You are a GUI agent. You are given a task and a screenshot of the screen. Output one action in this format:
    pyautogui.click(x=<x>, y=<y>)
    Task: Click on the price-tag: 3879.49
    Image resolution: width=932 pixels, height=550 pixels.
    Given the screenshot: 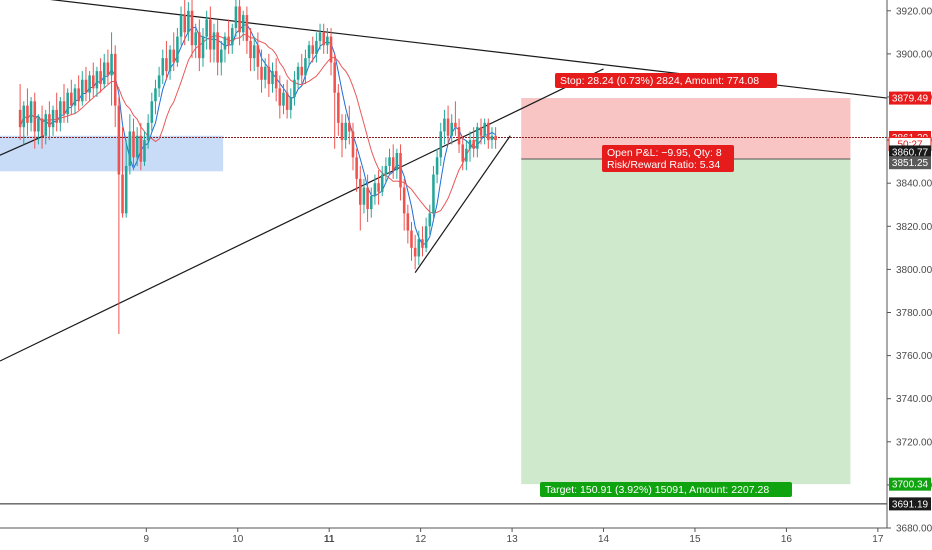 What is the action you would take?
    pyautogui.click(x=910, y=98)
    